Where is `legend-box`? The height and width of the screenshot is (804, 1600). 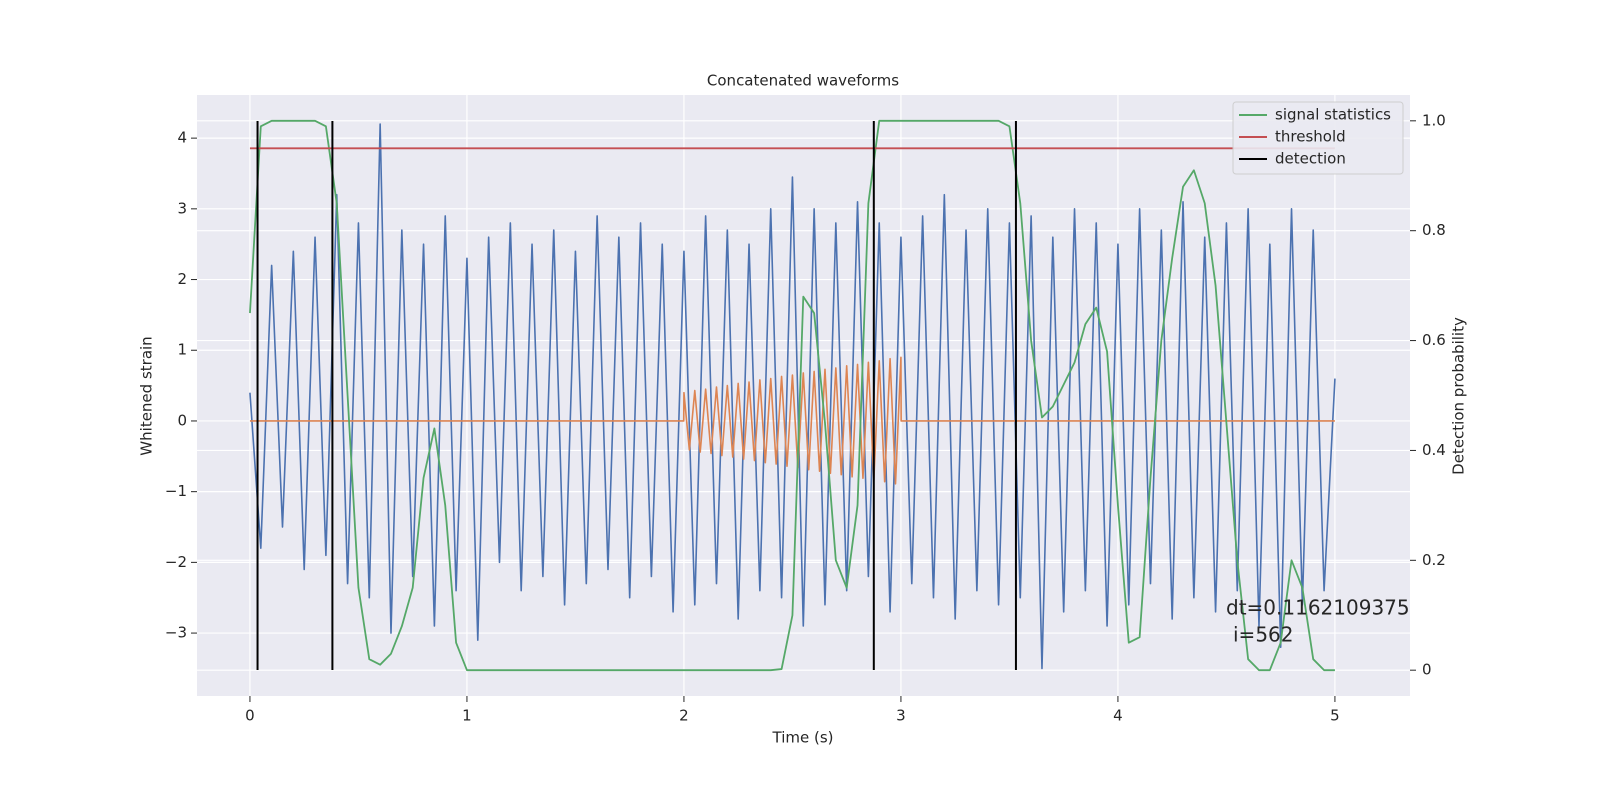 legend-box is located at coordinates (1318, 138).